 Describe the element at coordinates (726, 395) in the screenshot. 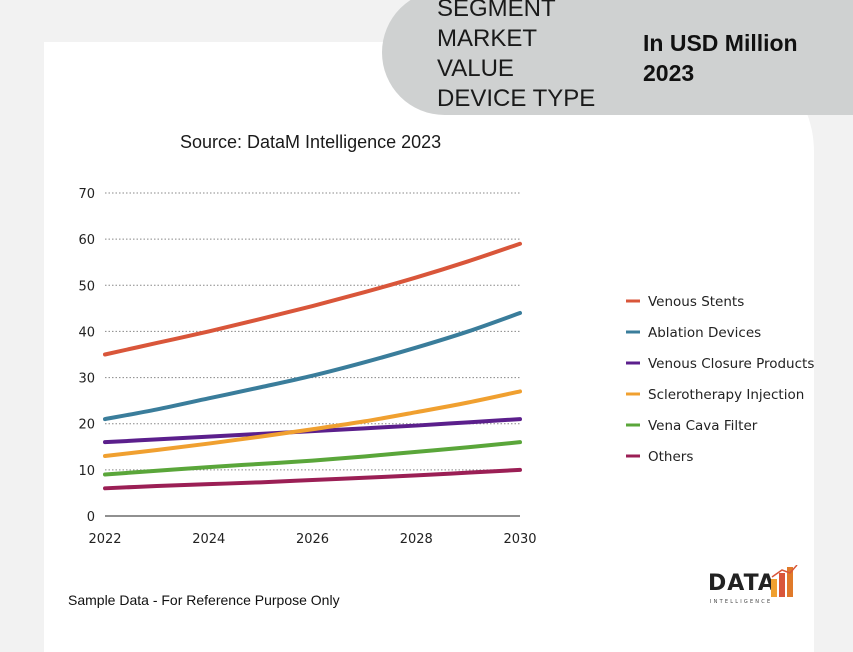

I see `legend-label: Sclerotherapy Injection` at that location.